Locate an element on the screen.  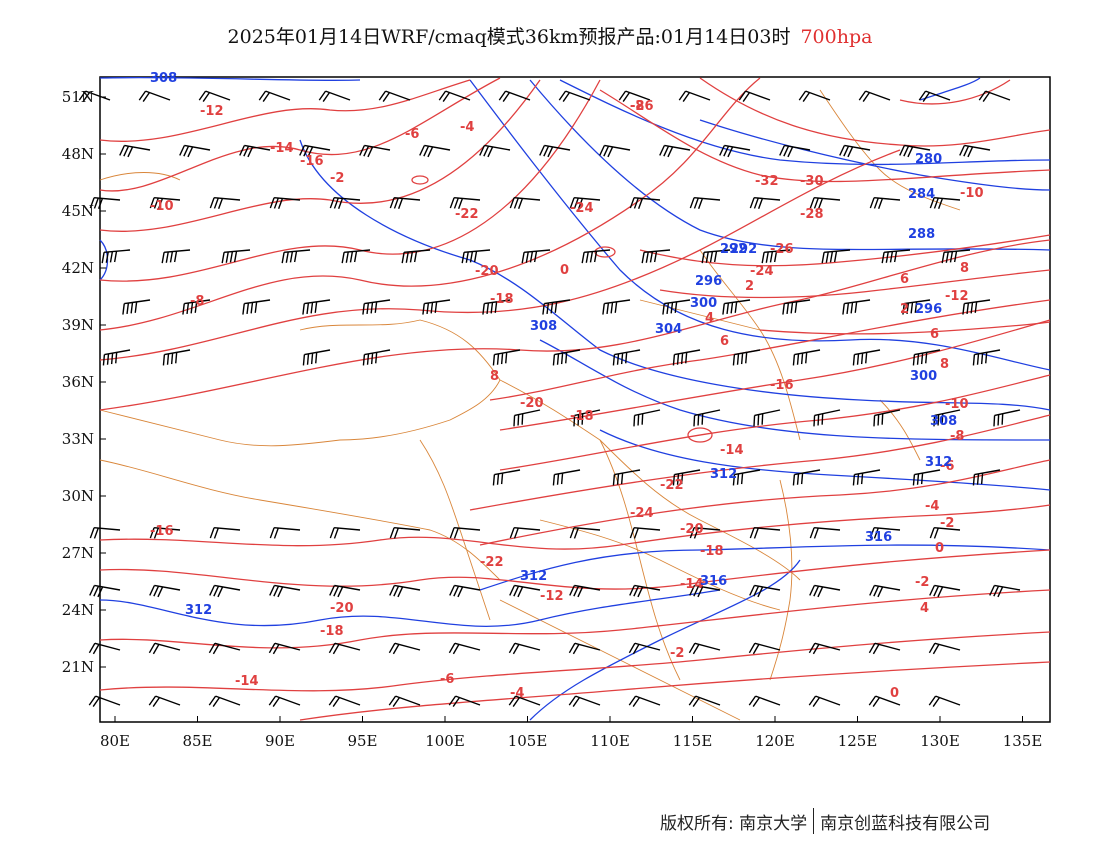
lon-tick-label: 110E is located at coordinates (610, 741).